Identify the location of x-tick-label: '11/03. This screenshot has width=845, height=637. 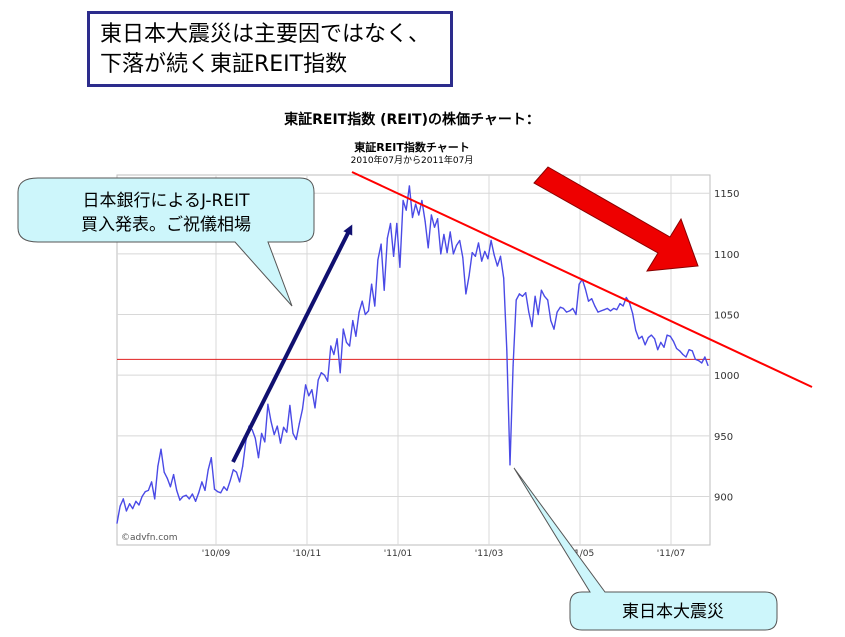
(489, 554).